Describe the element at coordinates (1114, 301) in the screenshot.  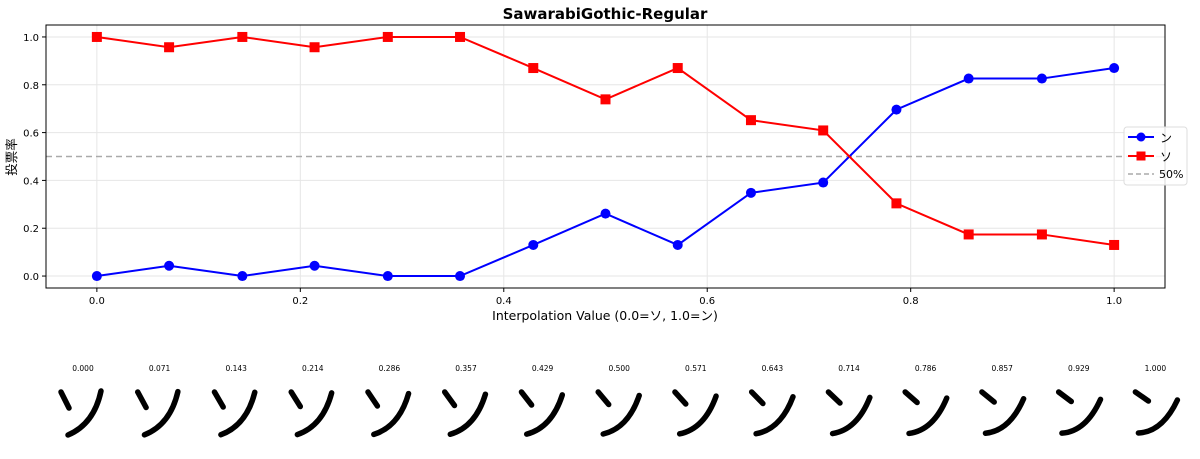
I see `x-tick-label: 1.0` at that location.